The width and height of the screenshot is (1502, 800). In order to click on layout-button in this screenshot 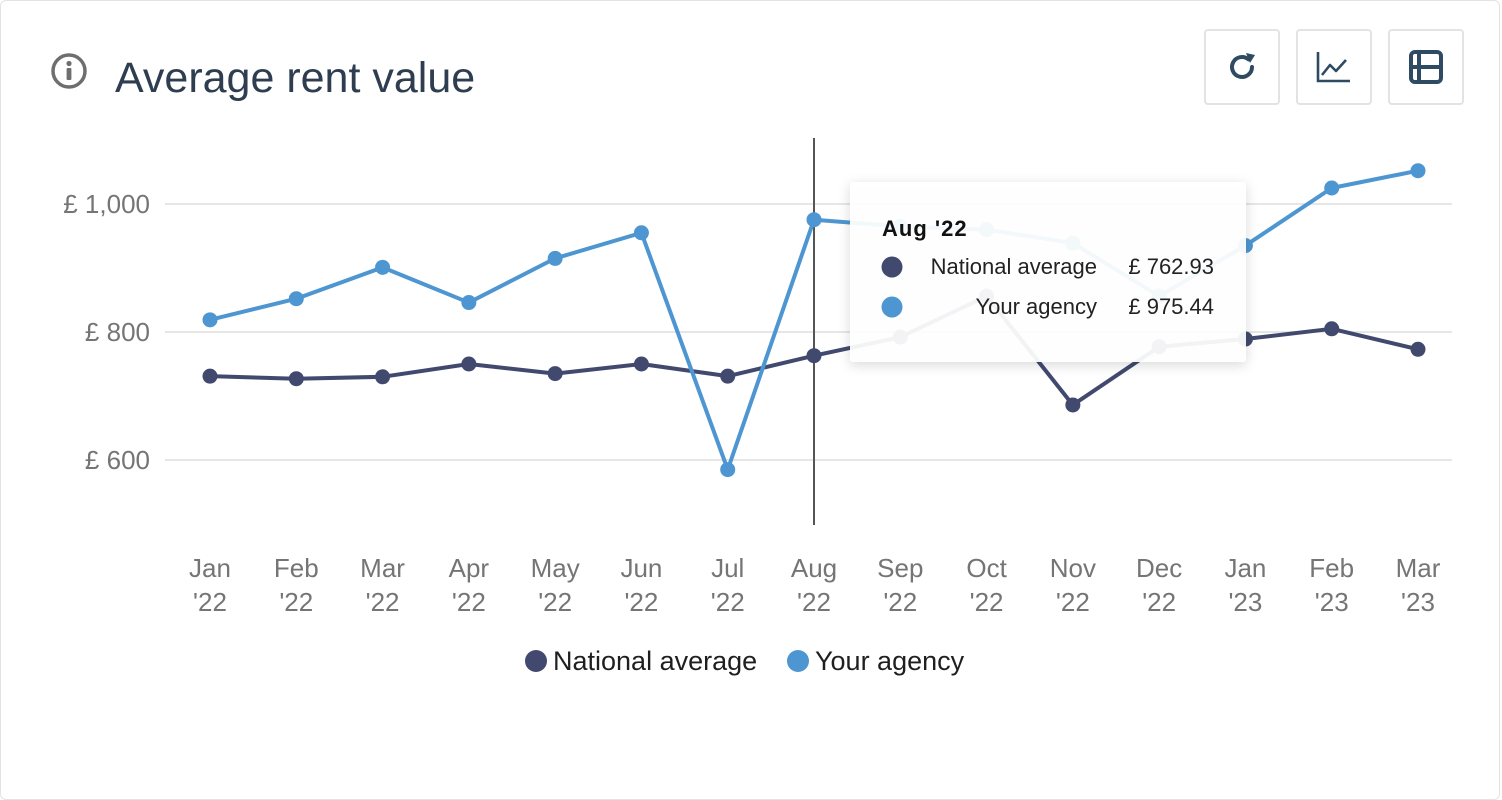, I will do `click(1426, 67)`.